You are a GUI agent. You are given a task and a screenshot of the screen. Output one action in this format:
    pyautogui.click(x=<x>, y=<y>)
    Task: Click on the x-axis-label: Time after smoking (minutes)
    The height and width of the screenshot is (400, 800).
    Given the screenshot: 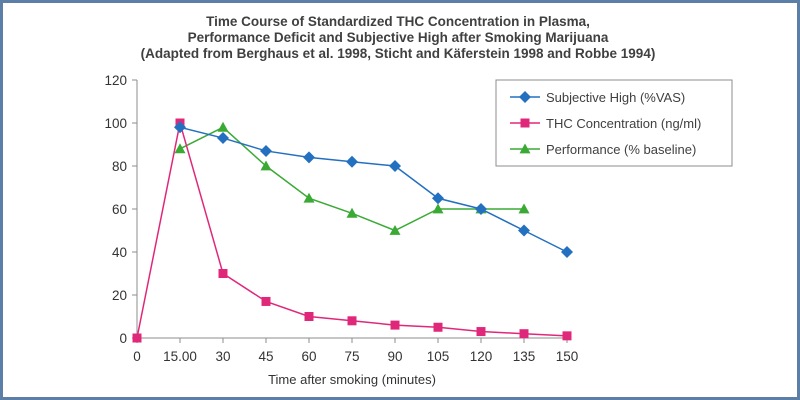 What is the action you would take?
    pyautogui.click(x=352, y=379)
    